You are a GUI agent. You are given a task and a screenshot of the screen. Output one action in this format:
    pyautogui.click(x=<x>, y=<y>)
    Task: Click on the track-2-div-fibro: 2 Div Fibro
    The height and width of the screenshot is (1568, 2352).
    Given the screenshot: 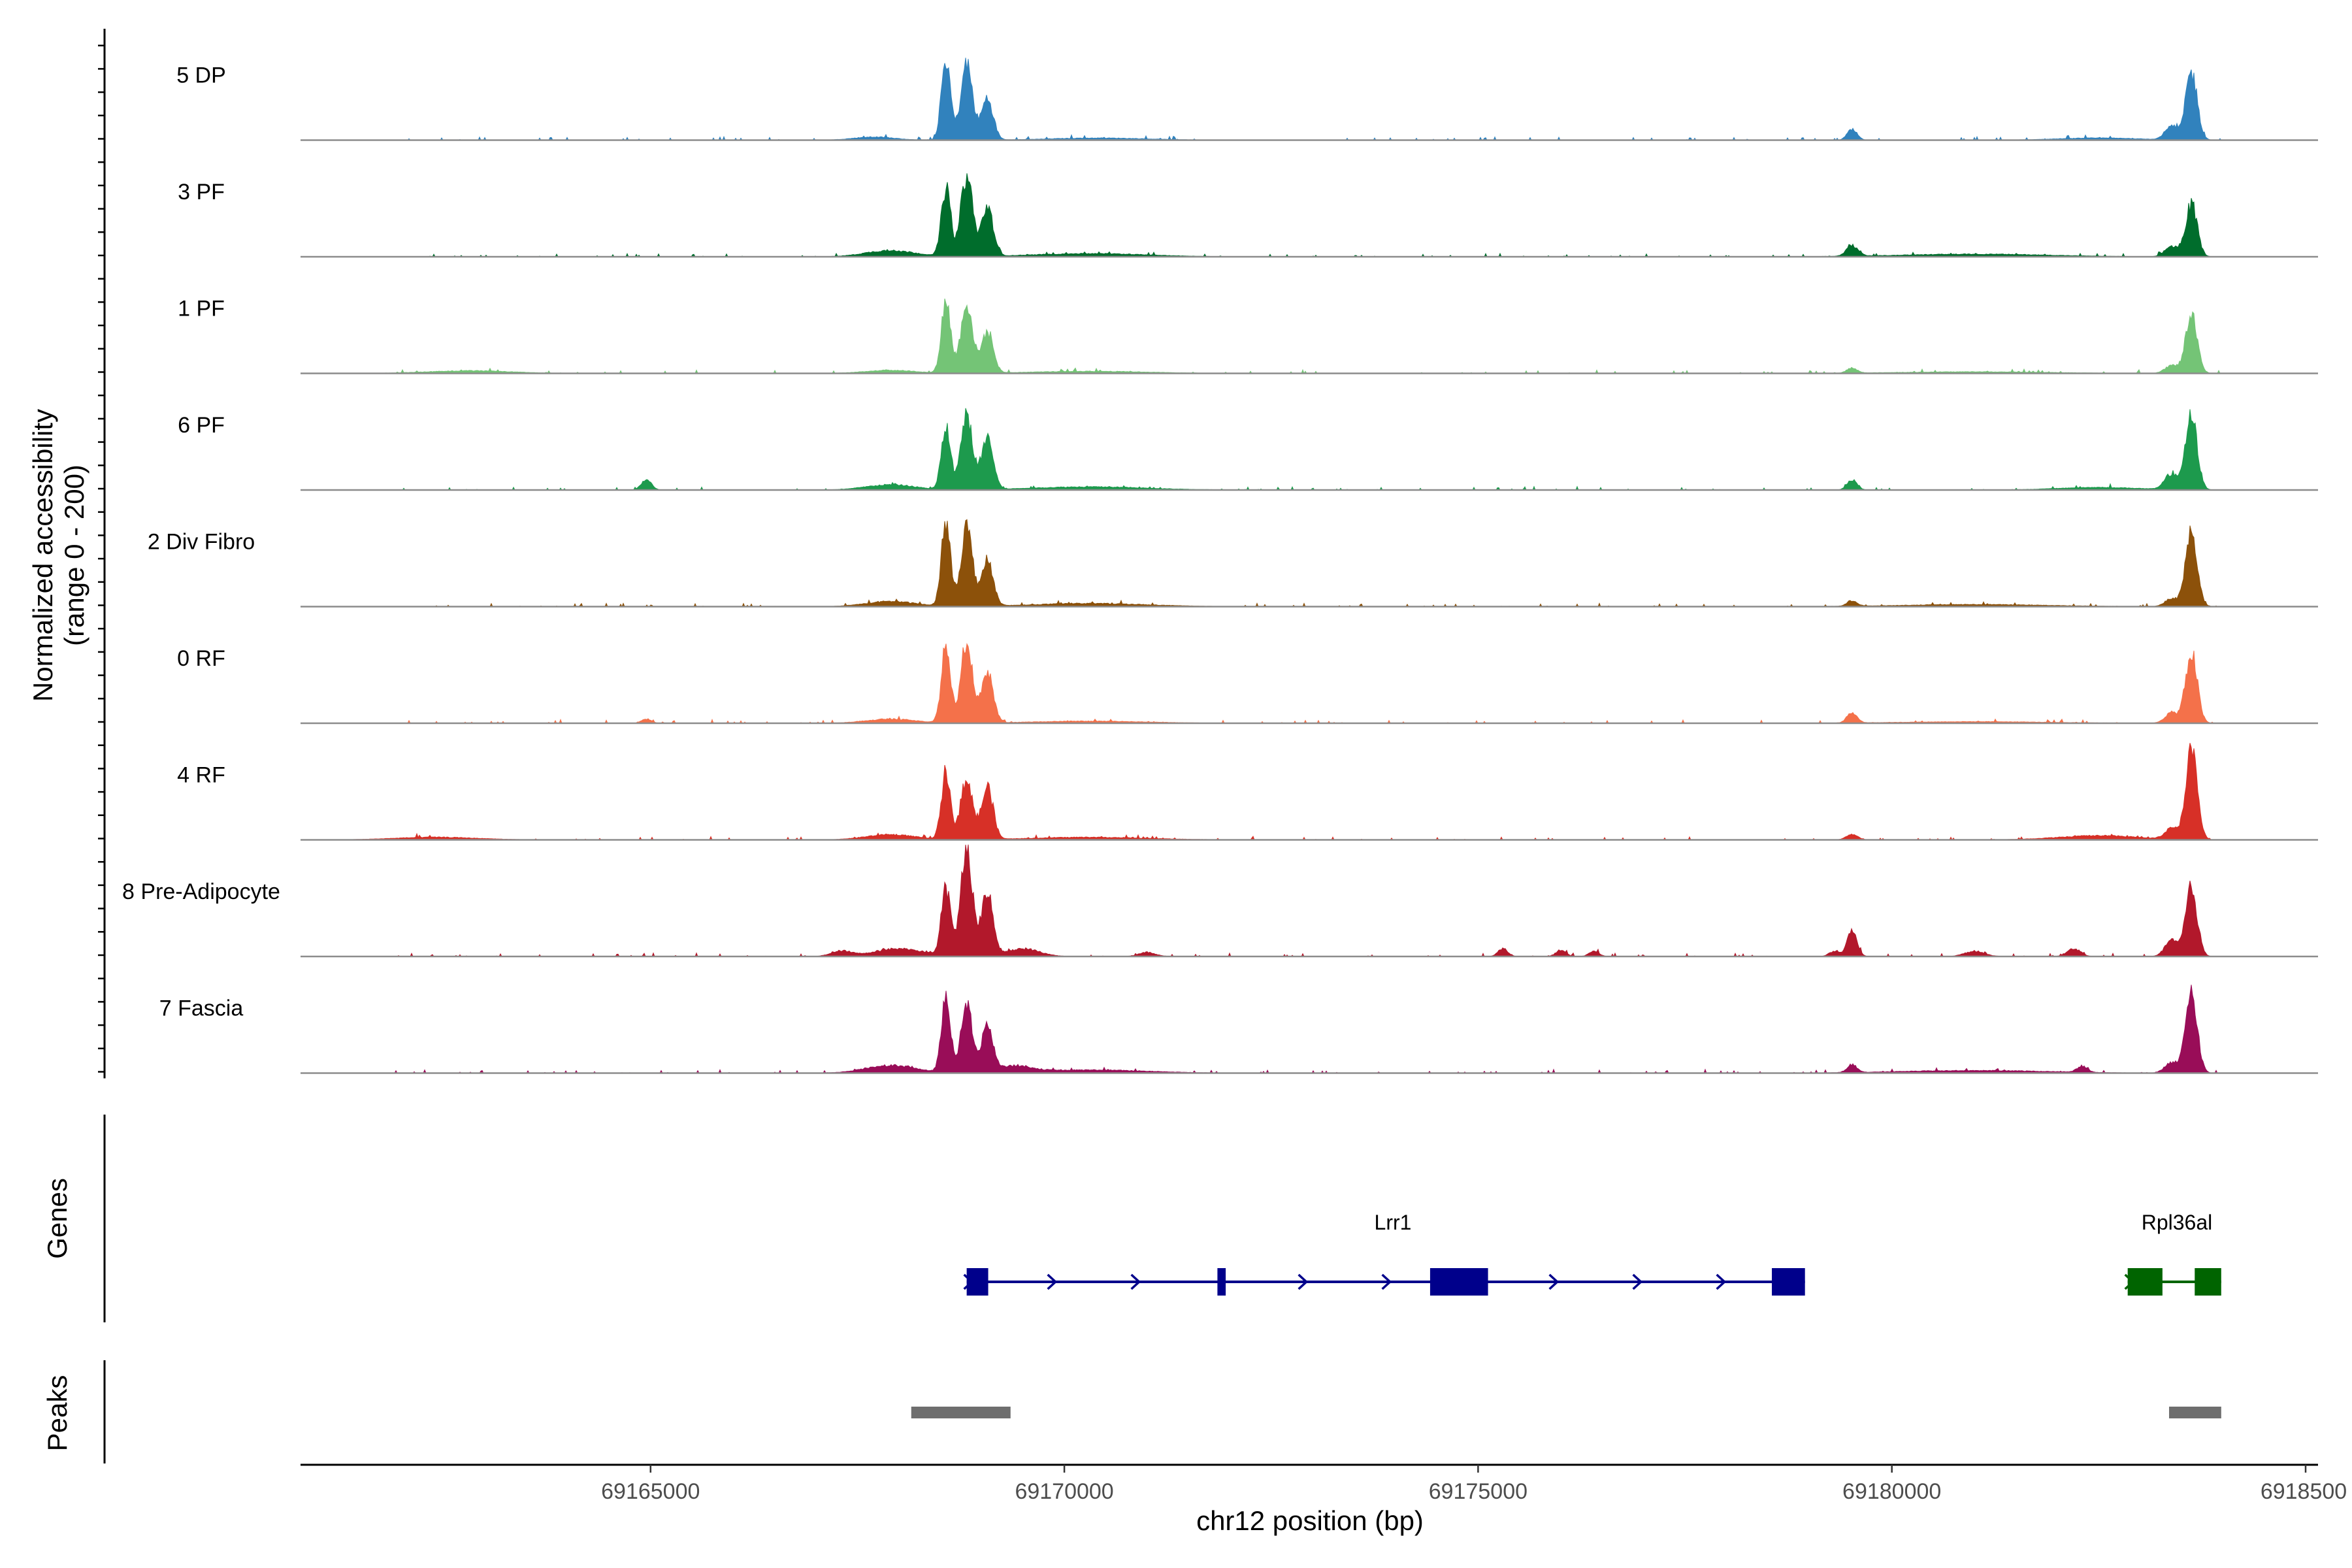 What is the action you would take?
    pyautogui.click(x=1233, y=563)
    